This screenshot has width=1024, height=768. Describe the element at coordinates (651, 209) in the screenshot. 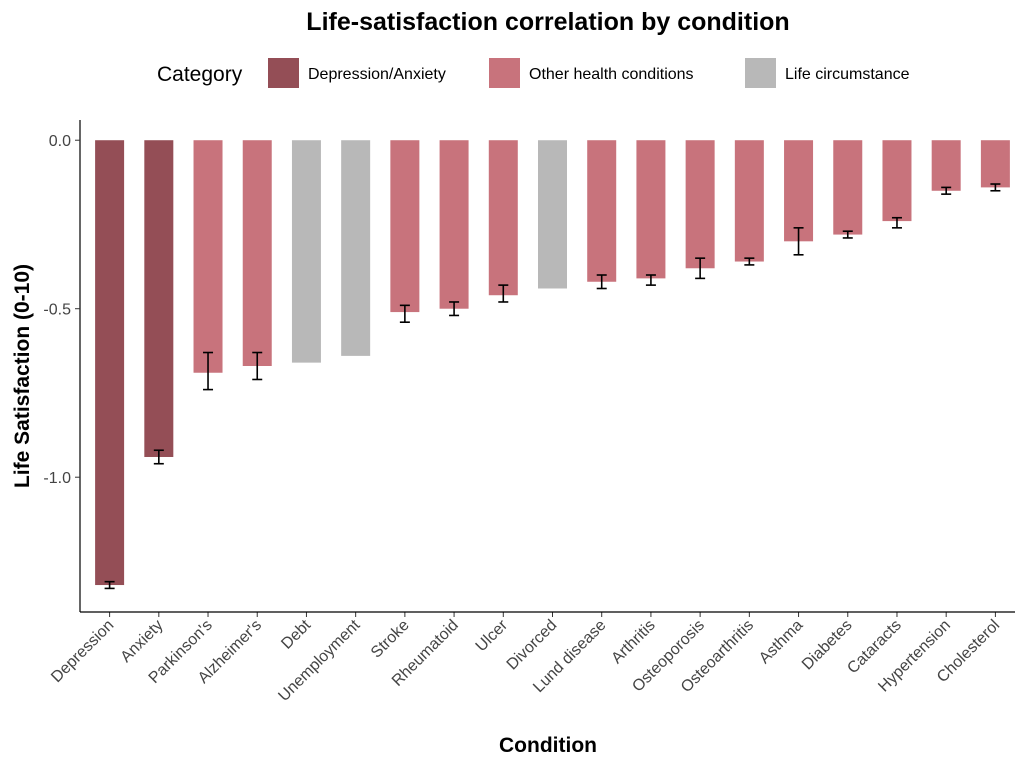

I see `bar-arthritis` at that location.